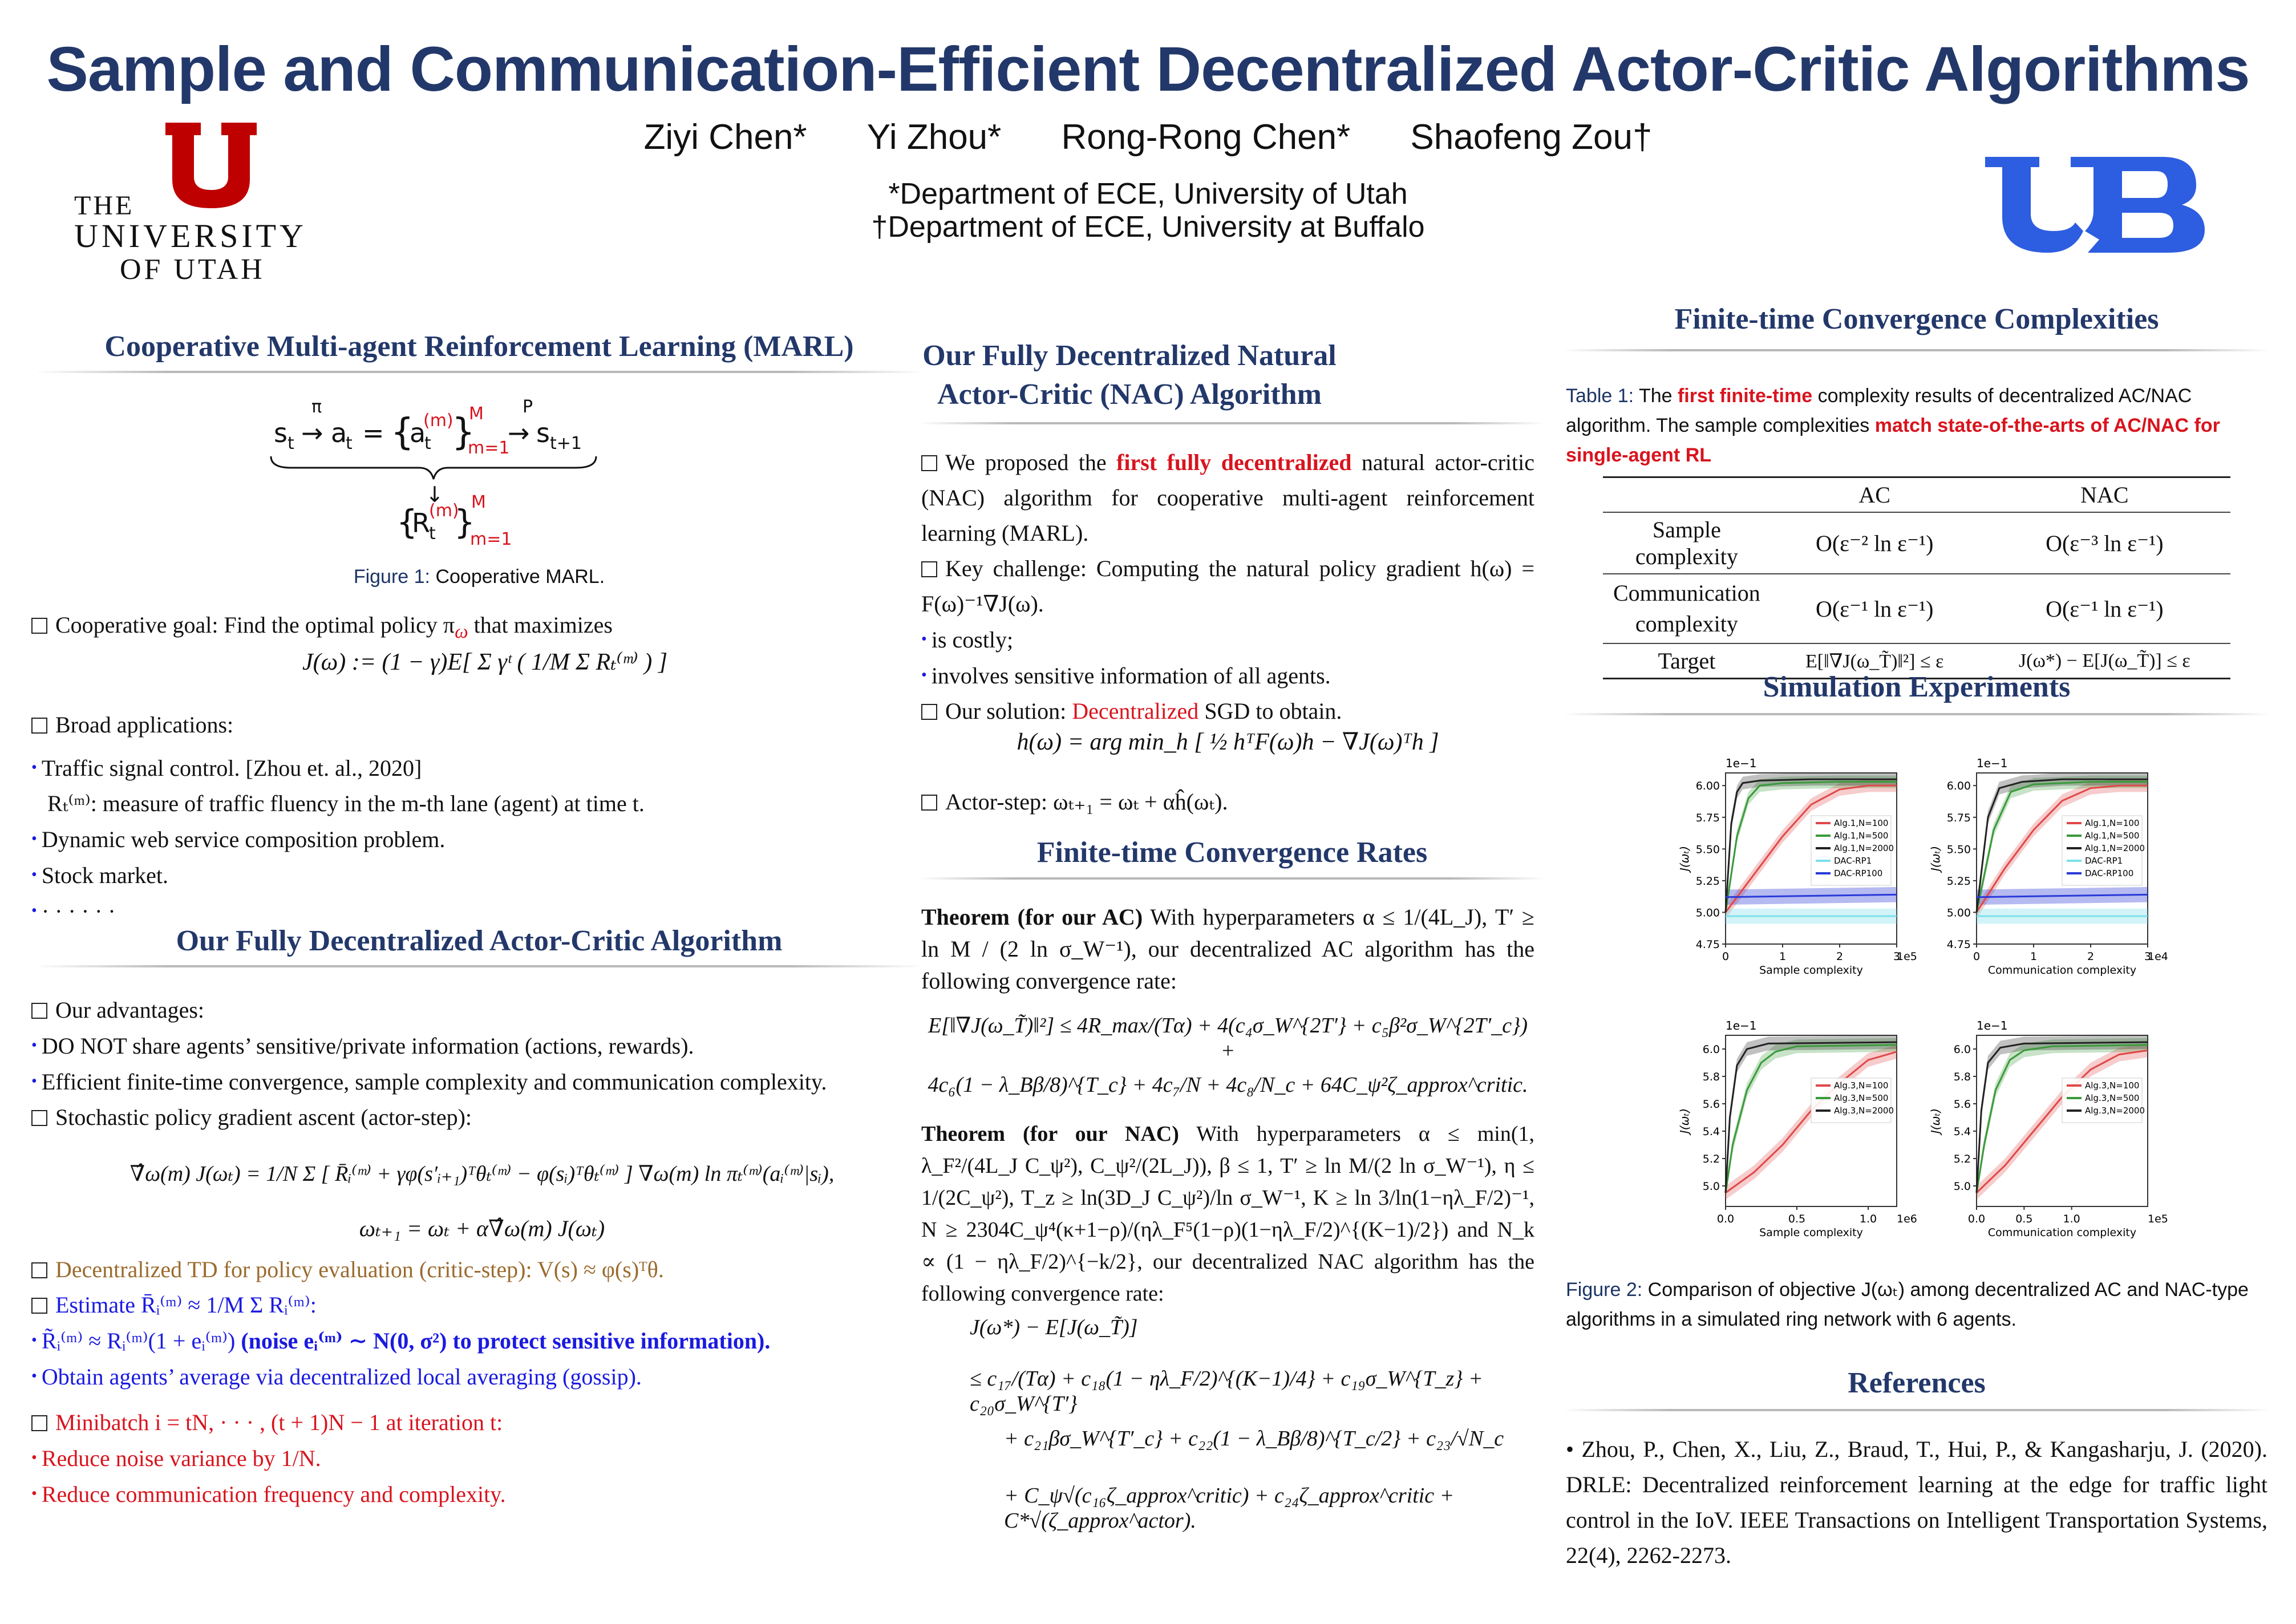  What do you see at coordinates (972, 640) in the screenshot?
I see `p2a: is costly;` at bounding box center [972, 640].